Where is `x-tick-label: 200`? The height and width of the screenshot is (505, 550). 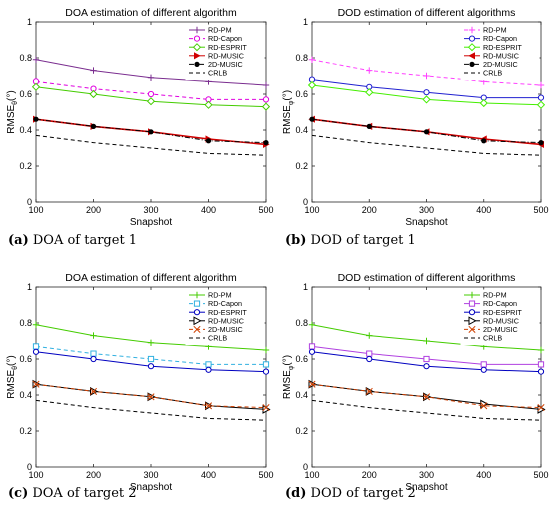 x-tick-label: 200 is located at coordinates (369, 475).